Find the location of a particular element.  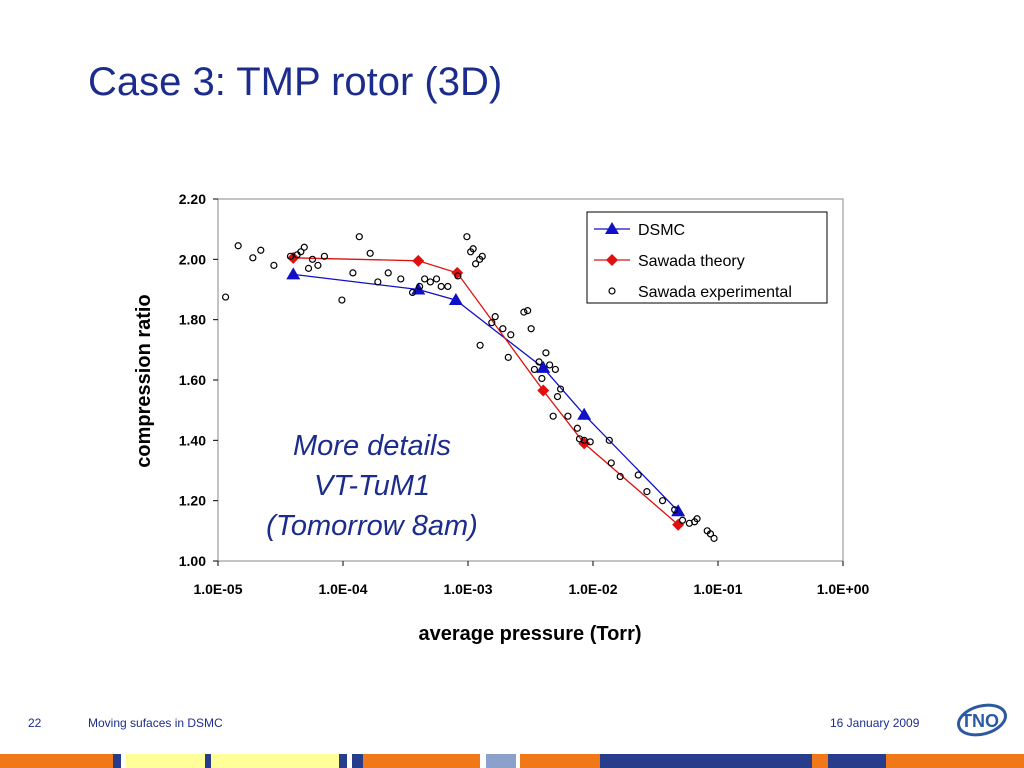

note-box: More details VT-TuM1 (Tomorrow 8am) is located at coordinates (372, 486).